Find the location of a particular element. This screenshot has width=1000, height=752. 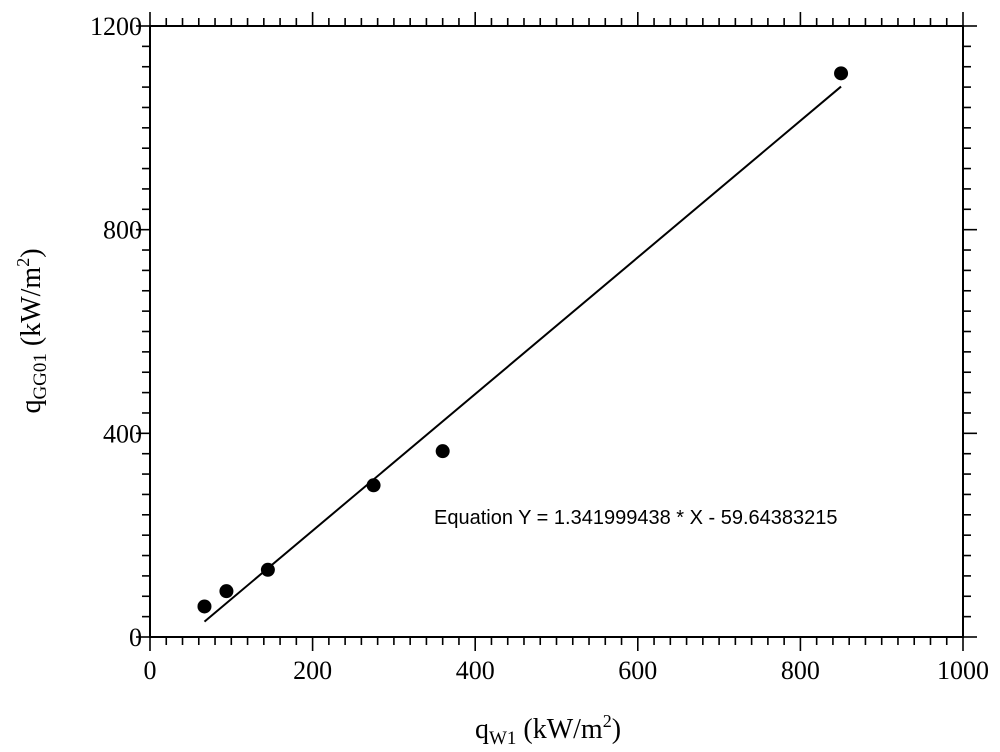

x-axis-title-superscript: 2 is located at coordinates (607, 721).